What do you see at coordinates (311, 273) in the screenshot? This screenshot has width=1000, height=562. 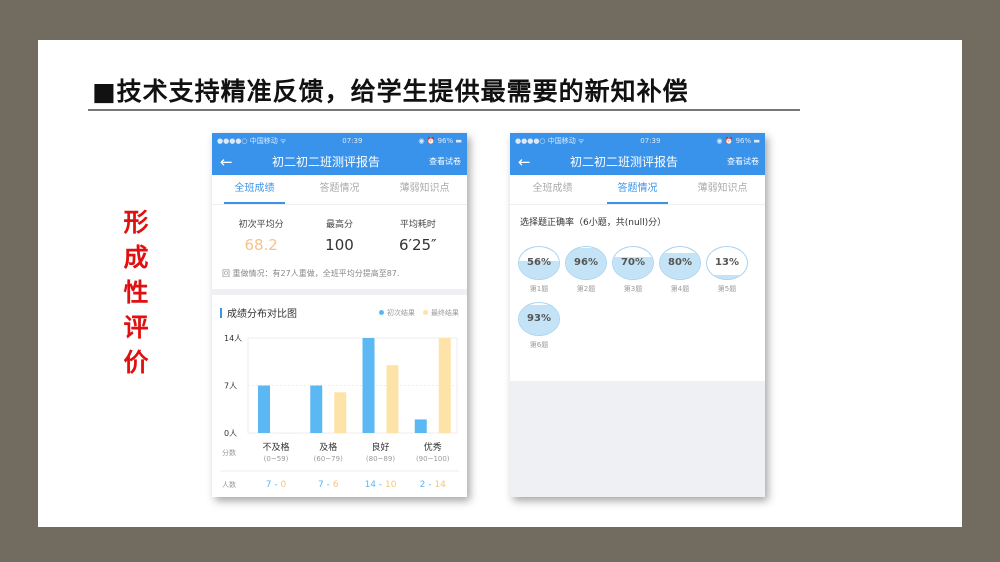 I see `redo-info: 回 重做情况：有27人重做，全班平均分提高至87.` at bounding box center [311, 273].